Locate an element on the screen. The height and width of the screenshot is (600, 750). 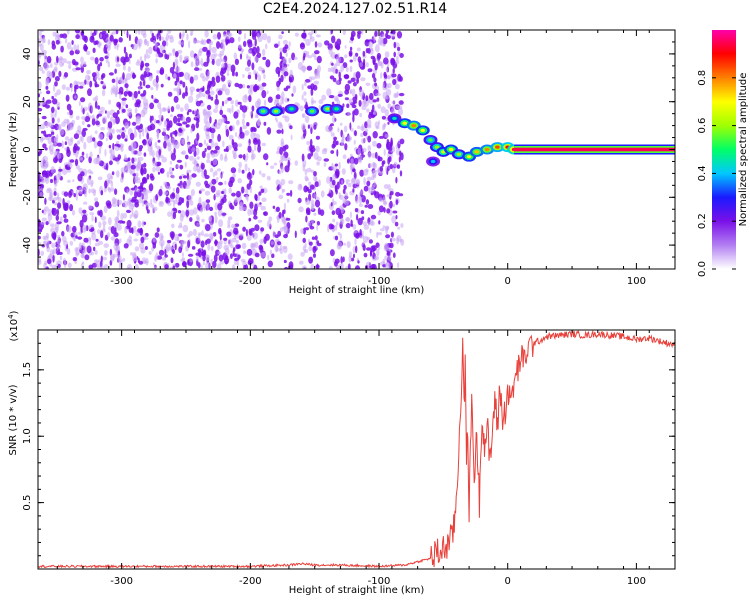
y-tick-label: 1.5 is located at coordinates (27, 370).